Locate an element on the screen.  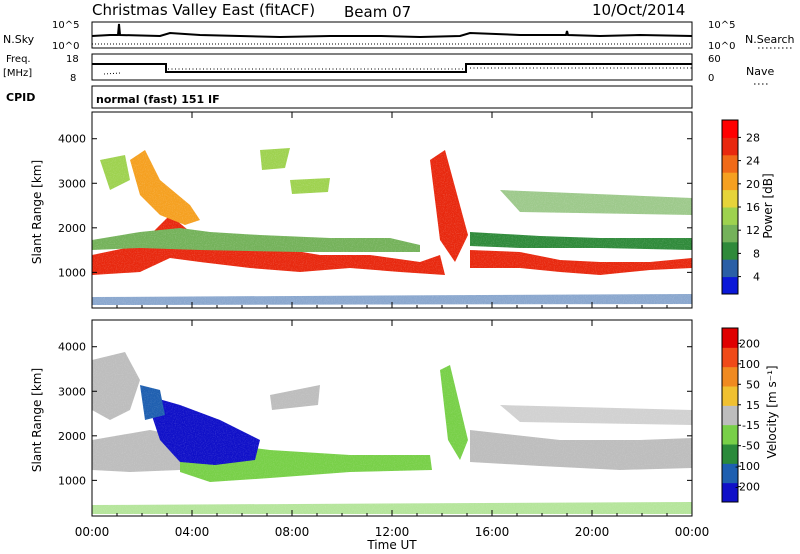
freq-trace is located at coordinates (392, 68).